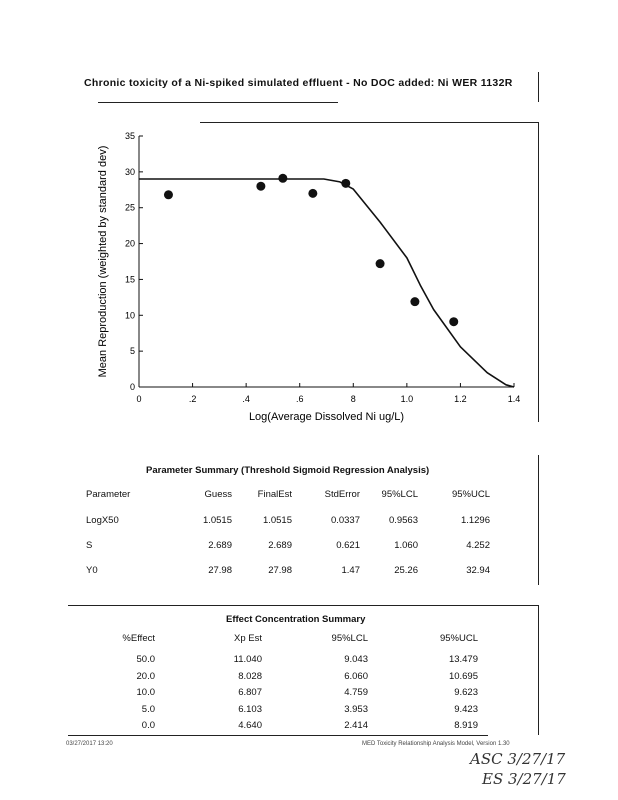 This screenshot has height=800, width=618. Describe the element at coordinates (250, 676) in the screenshot. I see `effect-cell: 8.028` at that location.